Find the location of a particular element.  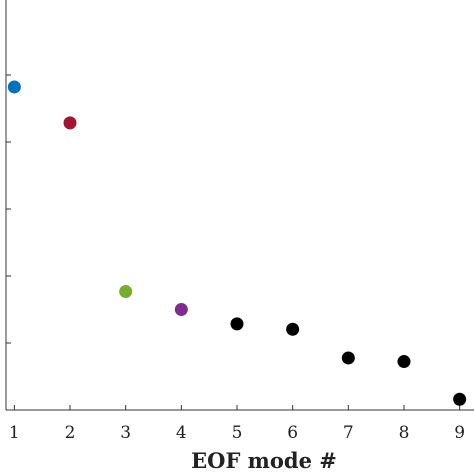

x-axis-title: EOF mode # is located at coordinates (264, 460).